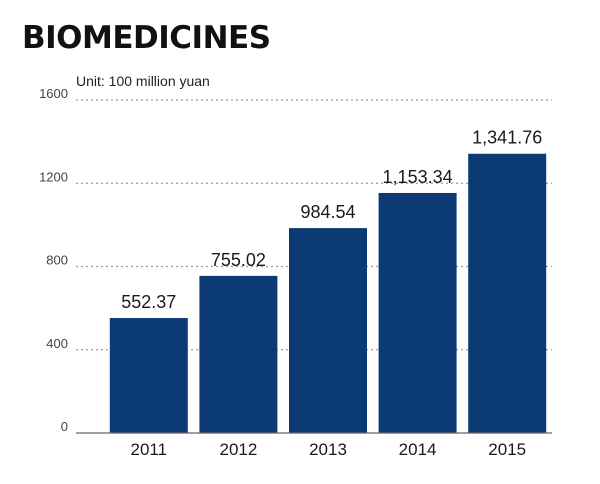  I want to click on bar-2014, so click(417, 312).